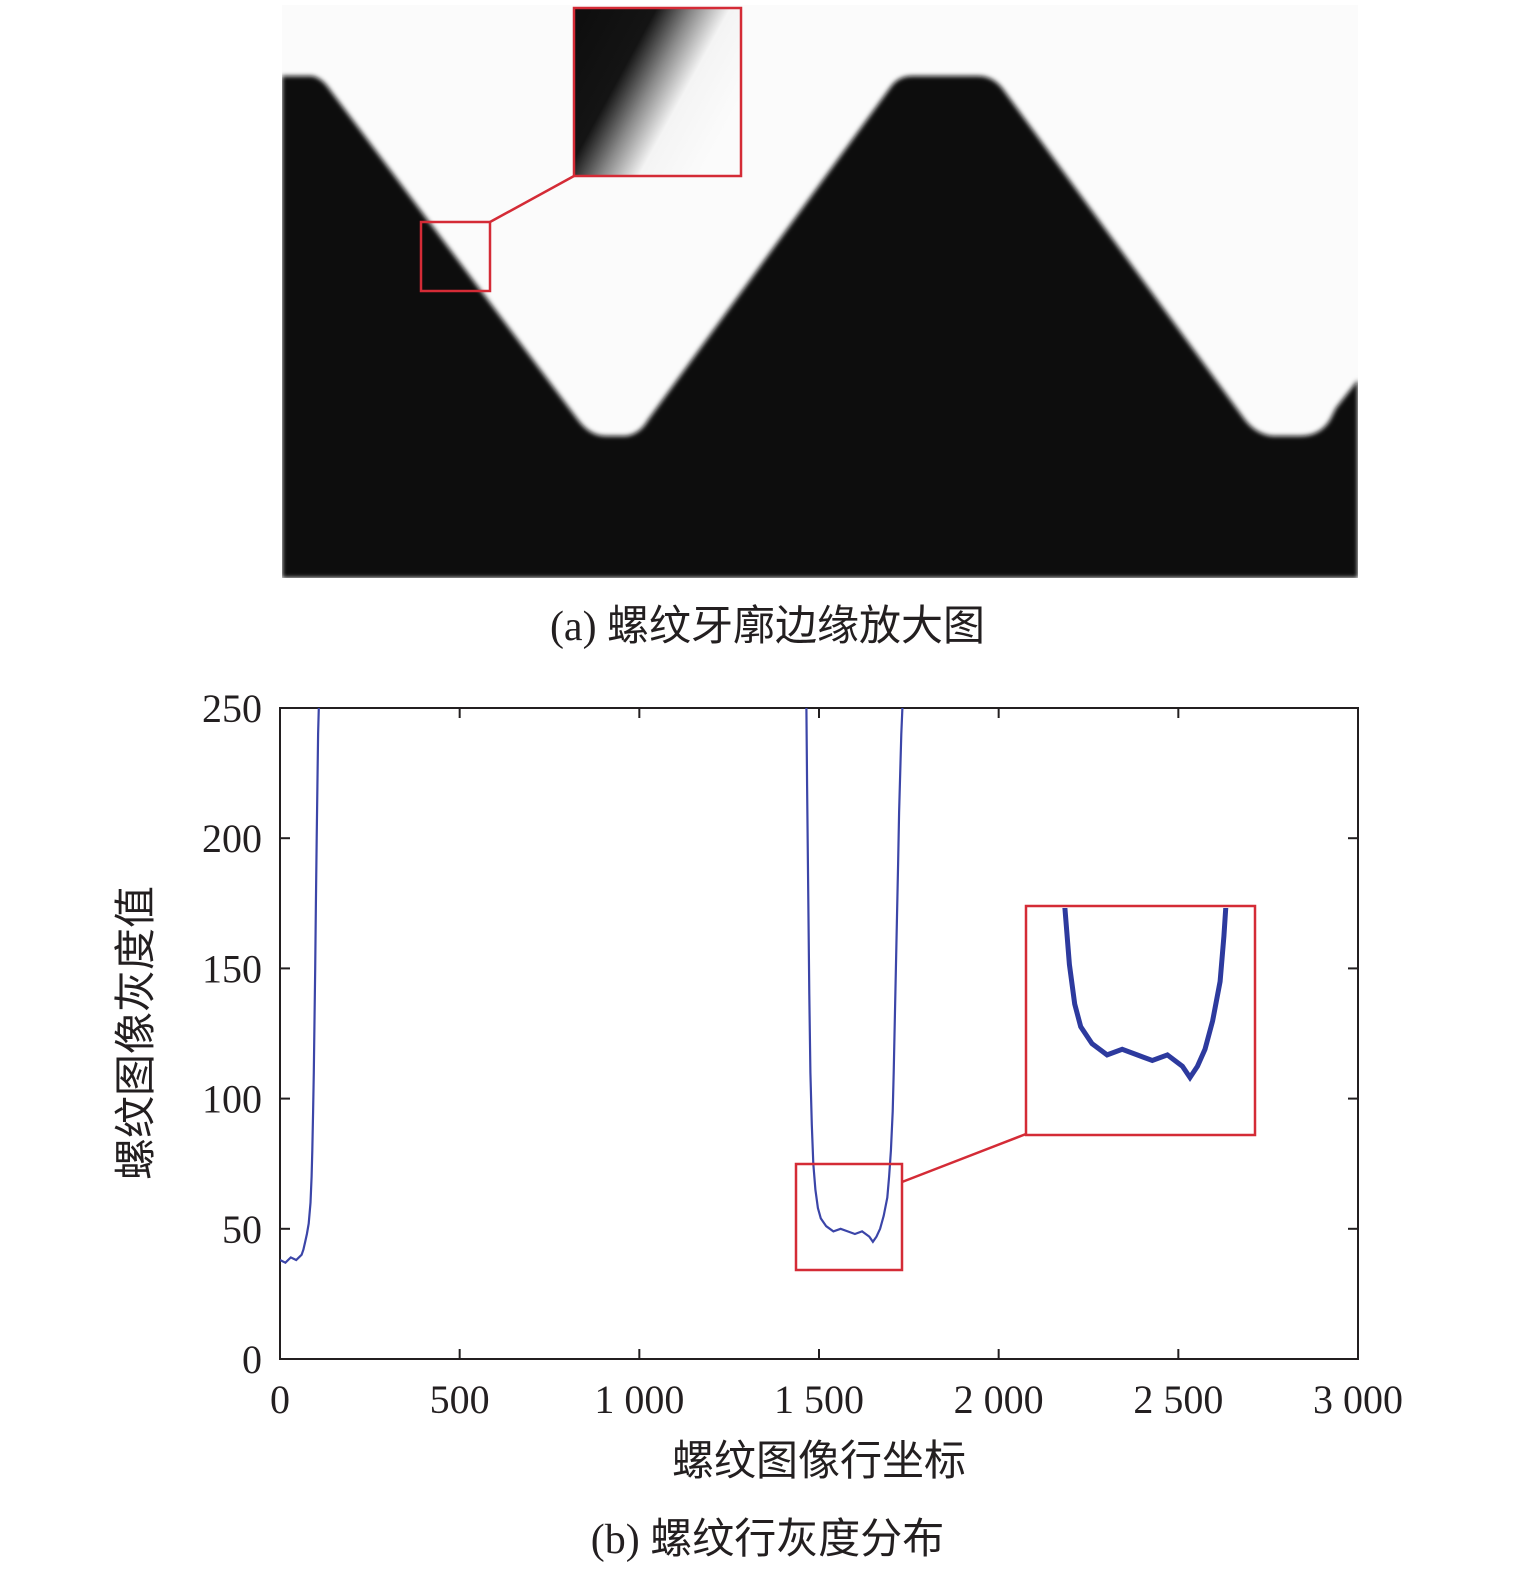  I want to click on x-tick-label: 0, so click(280, 1399).